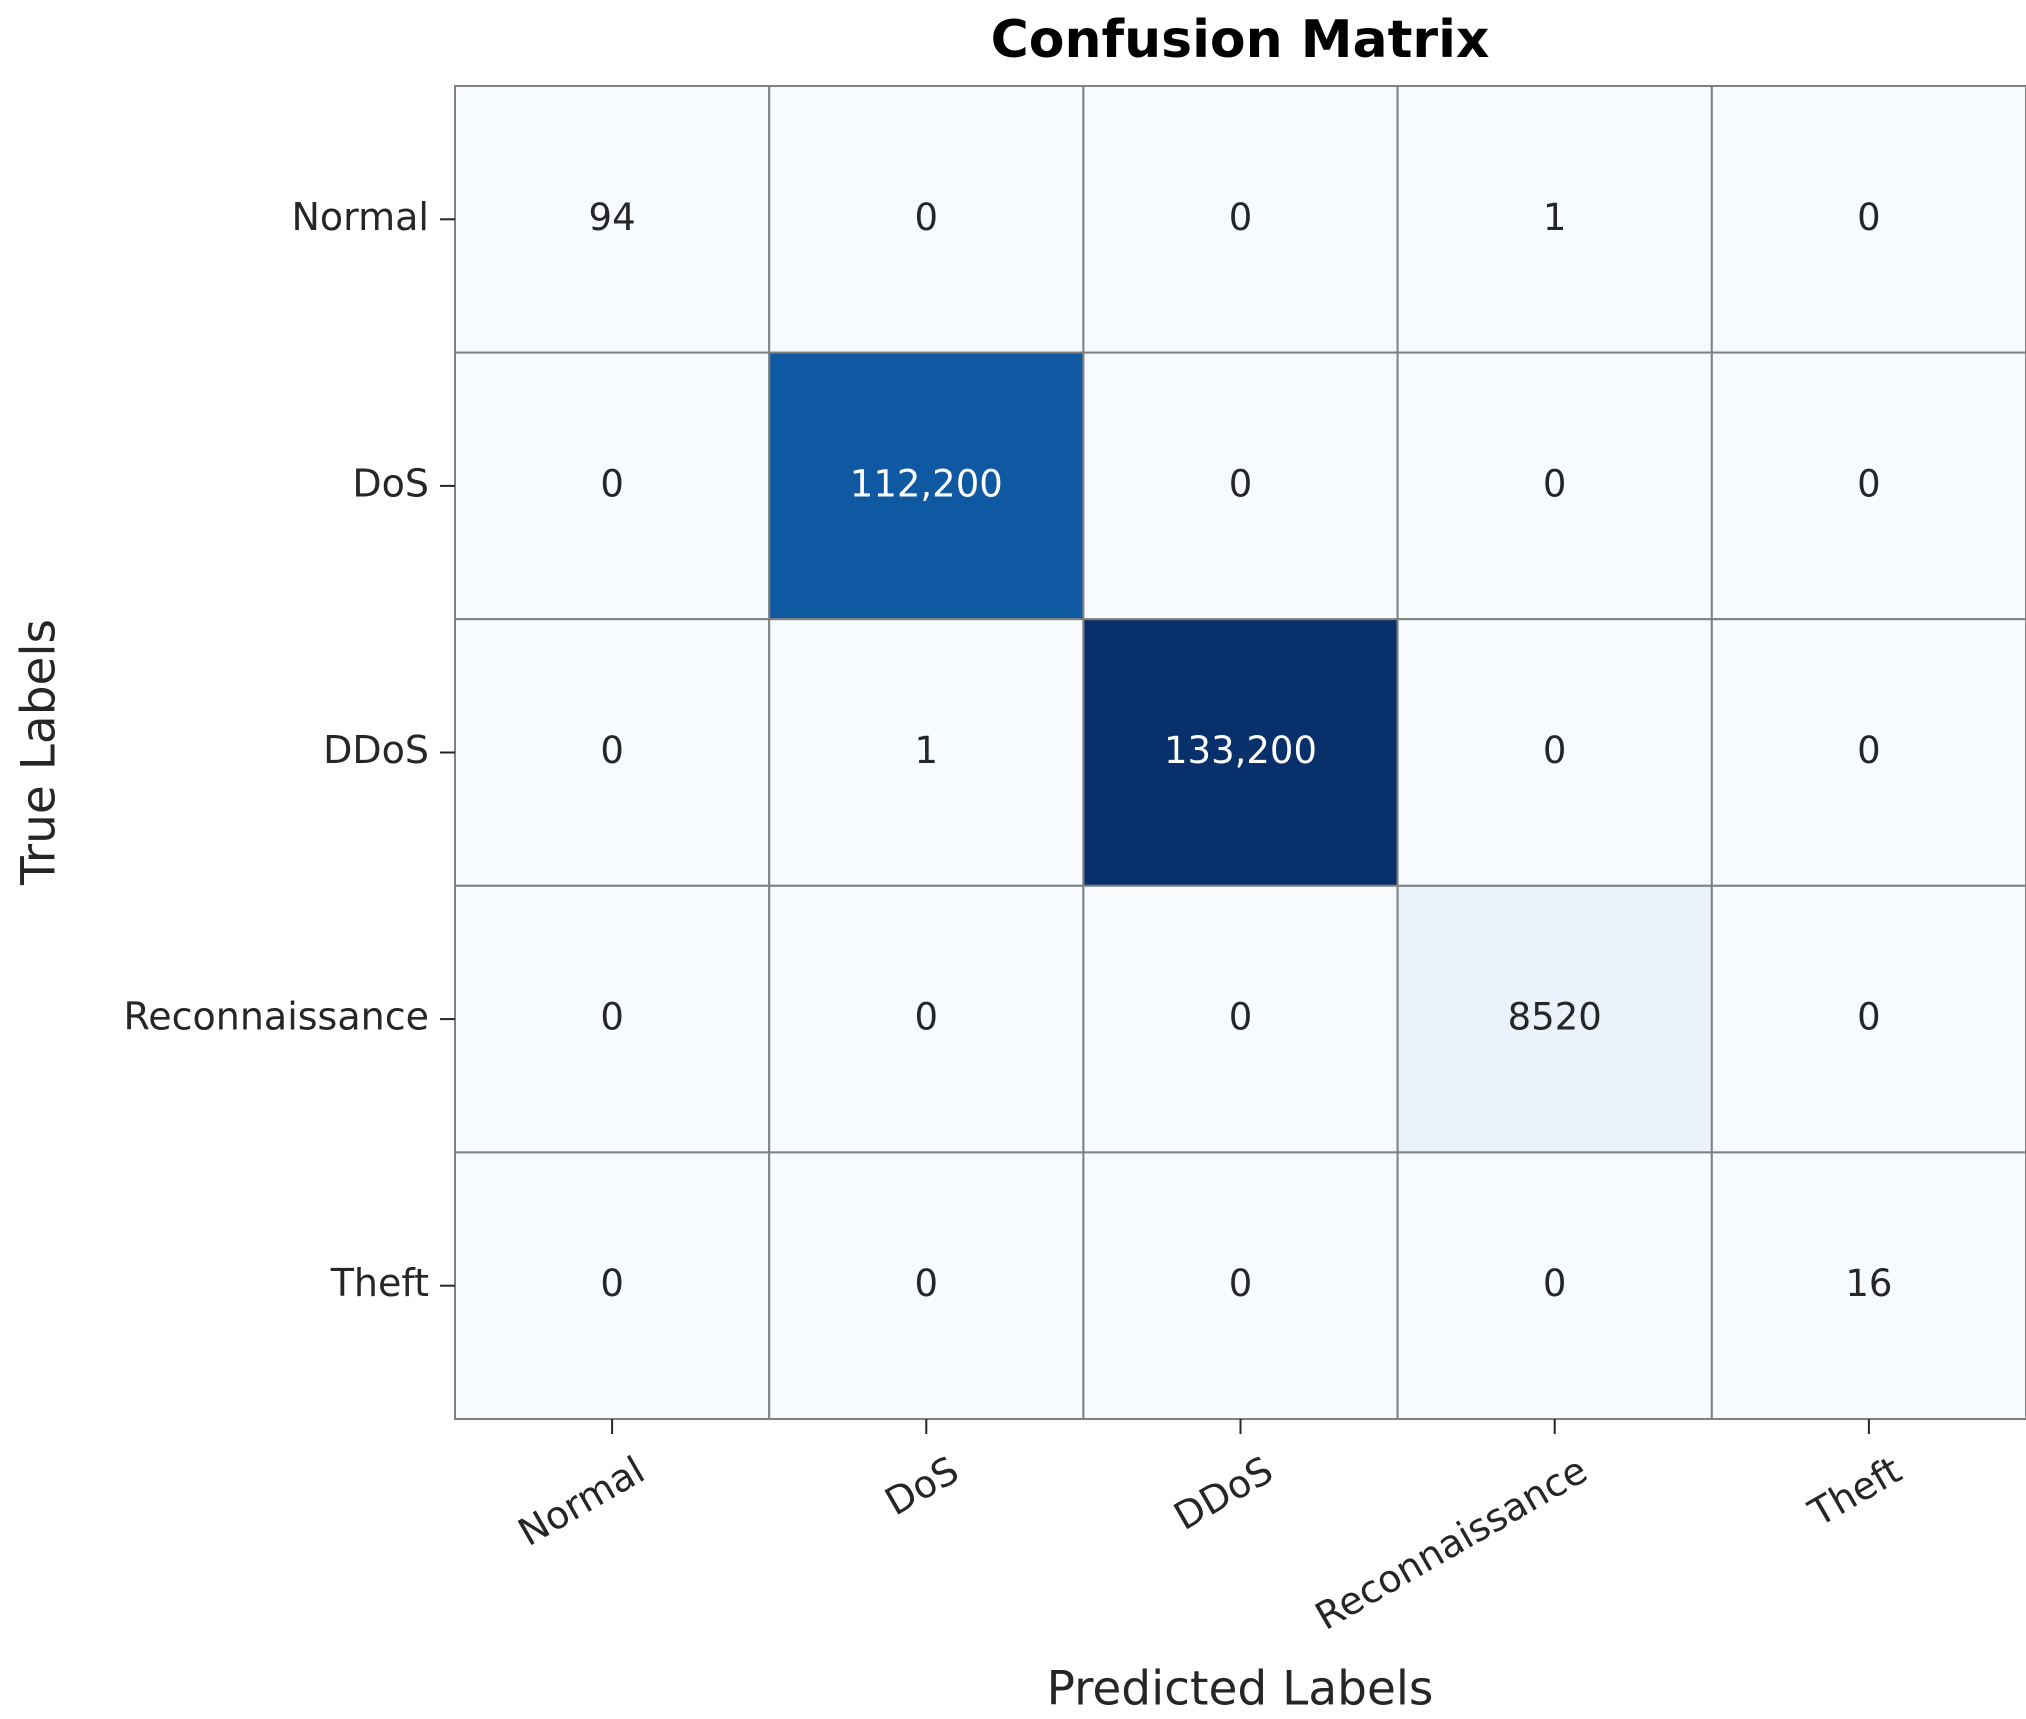 This screenshot has height=1719, width=2026. I want to click on x-tick-label: DoS, so click(922, 1486).